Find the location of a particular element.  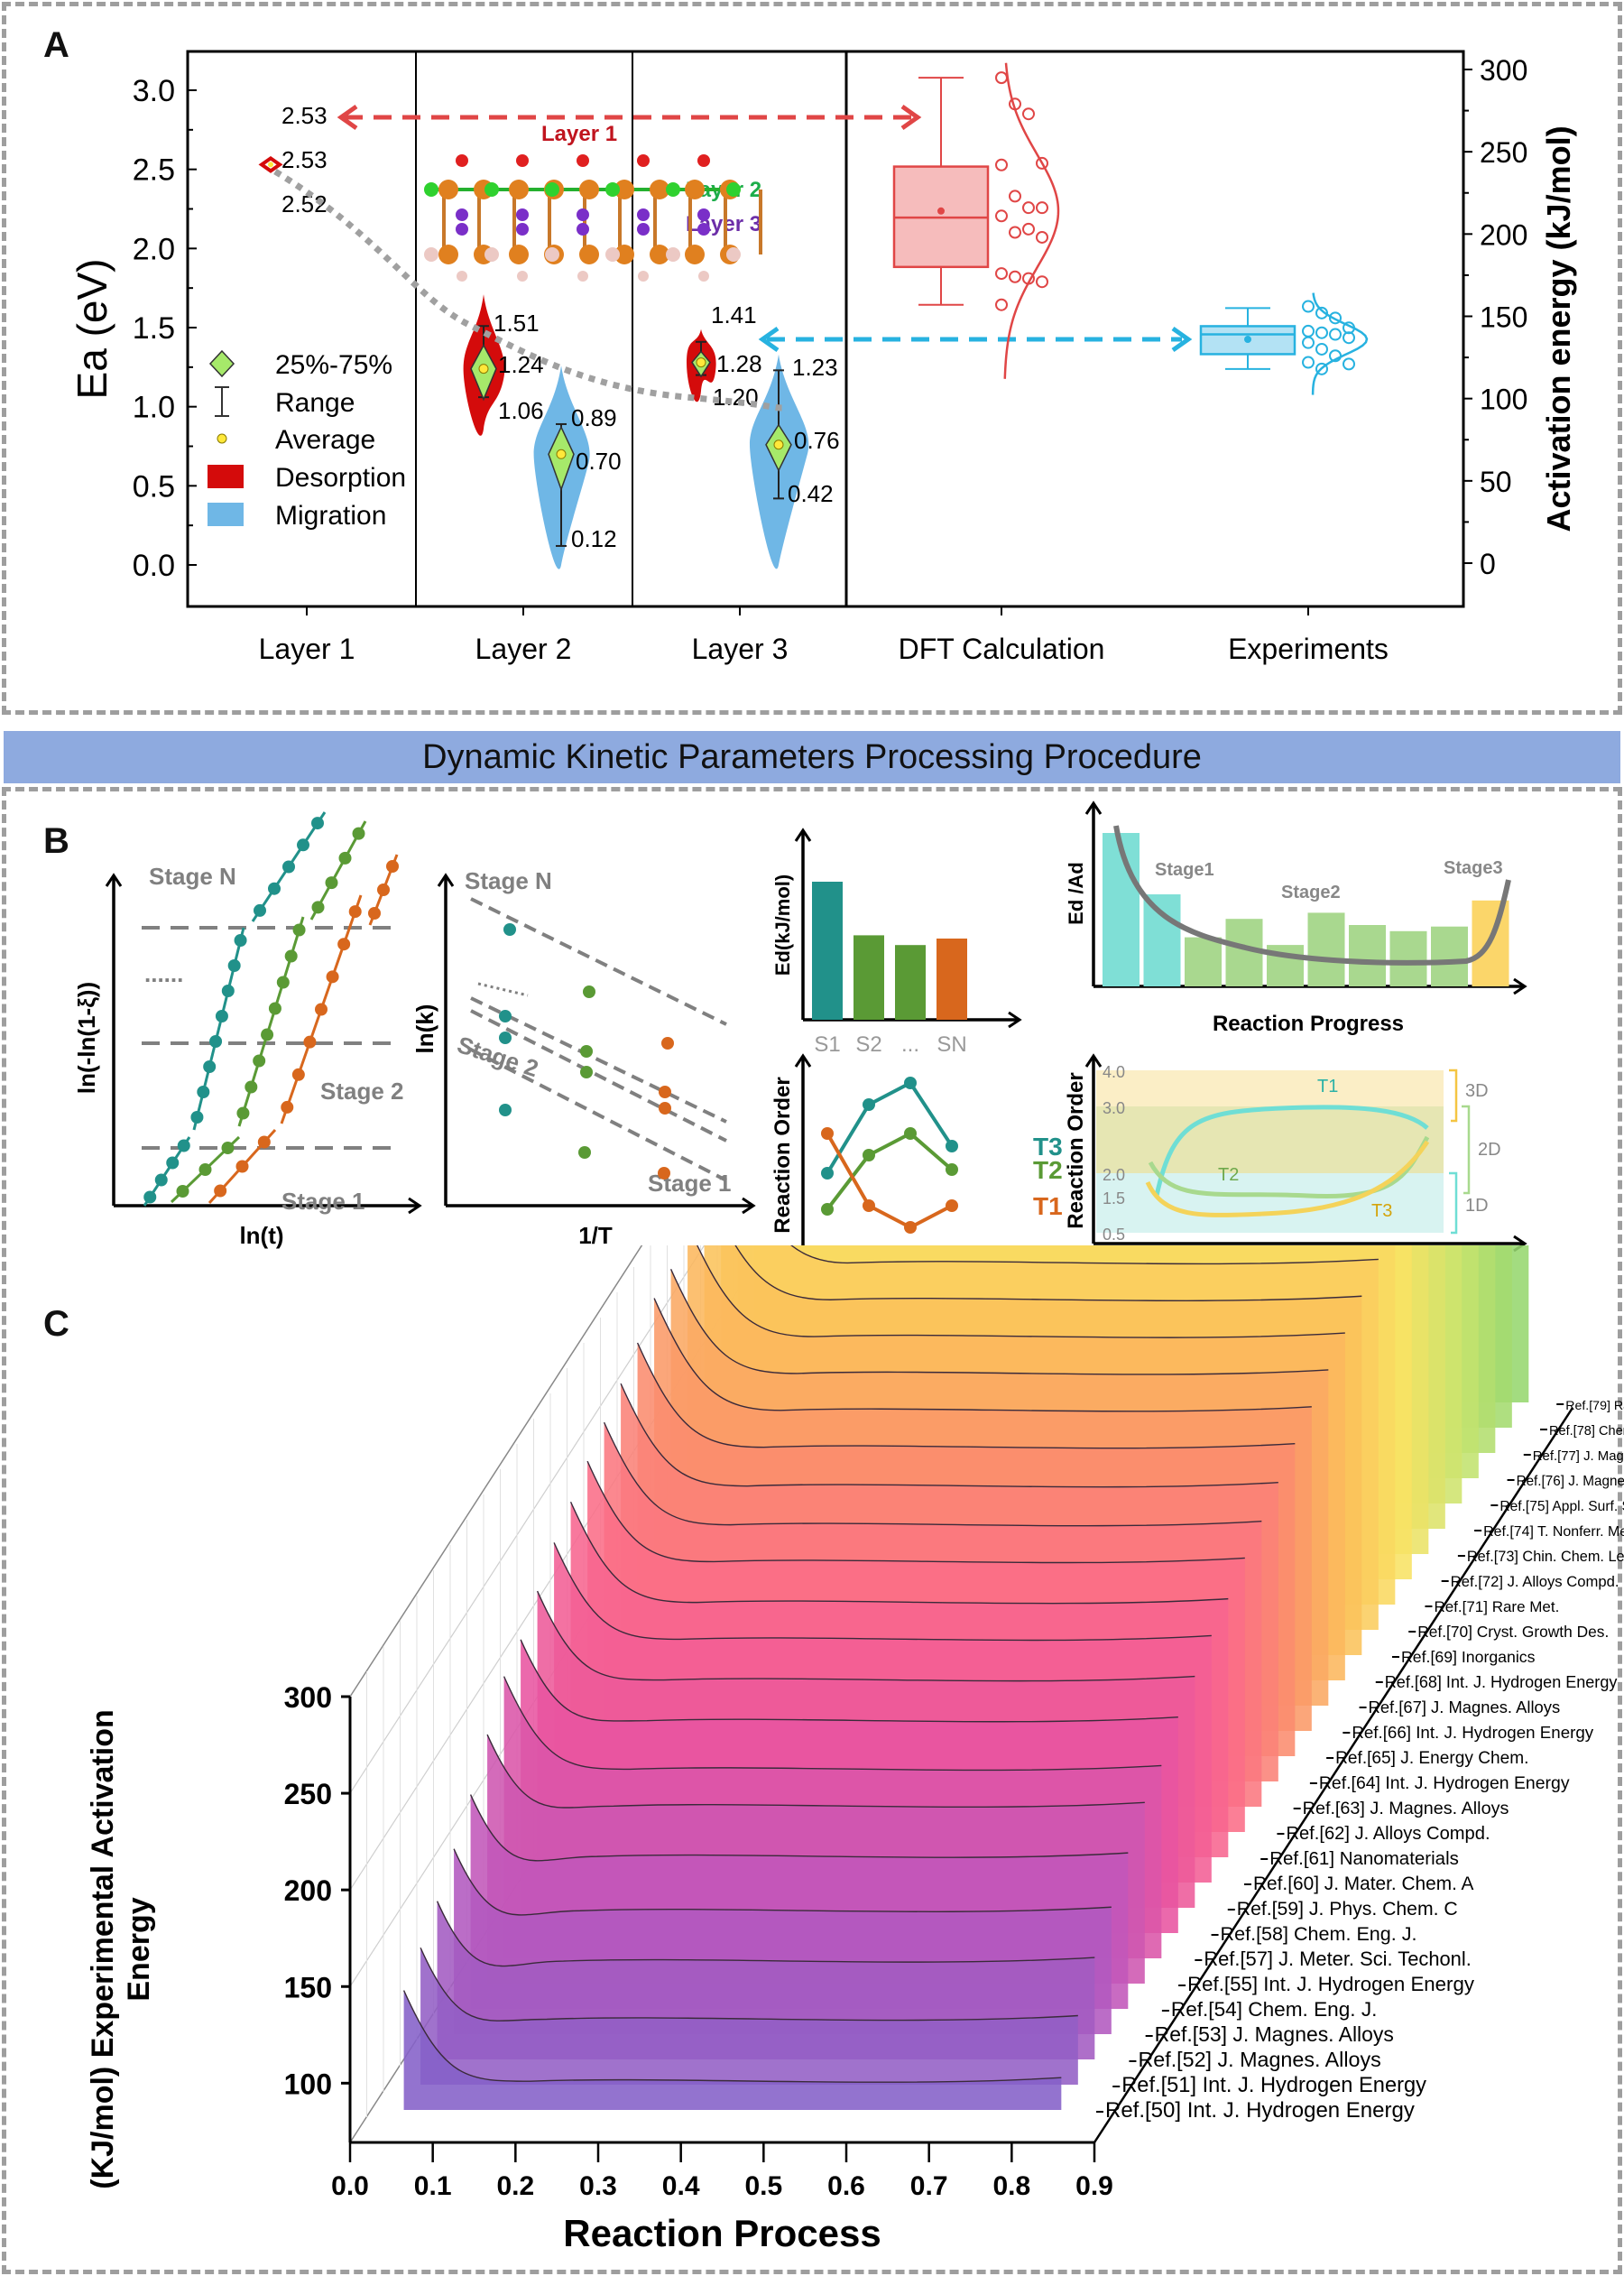

y-tick-label: 300 is located at coordinates (308, 1698).